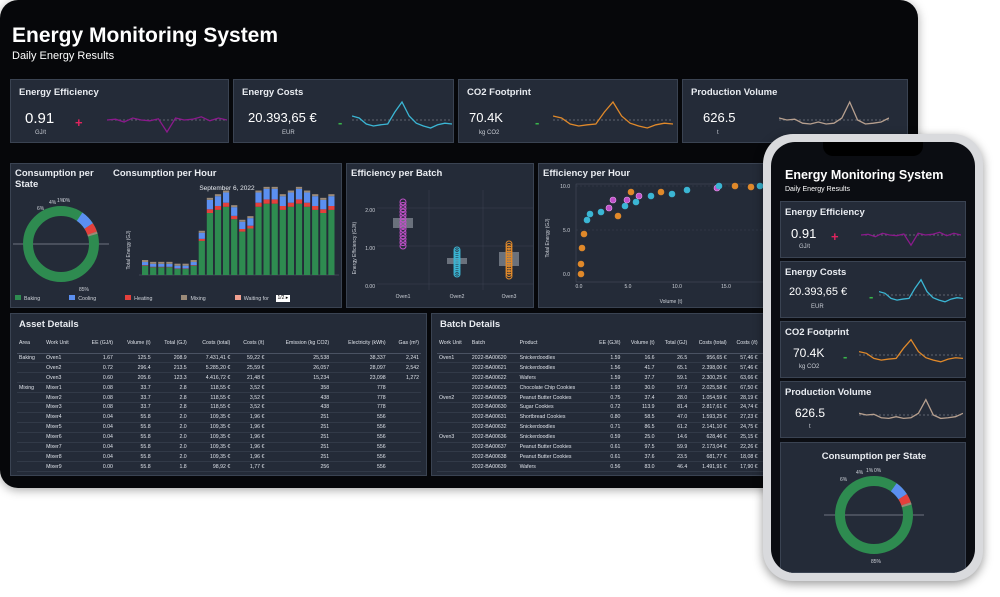 The height and width of the screenshot is (597, 1000). I want to click on legend-item-waiting: Waiting for, so click(251, 298).